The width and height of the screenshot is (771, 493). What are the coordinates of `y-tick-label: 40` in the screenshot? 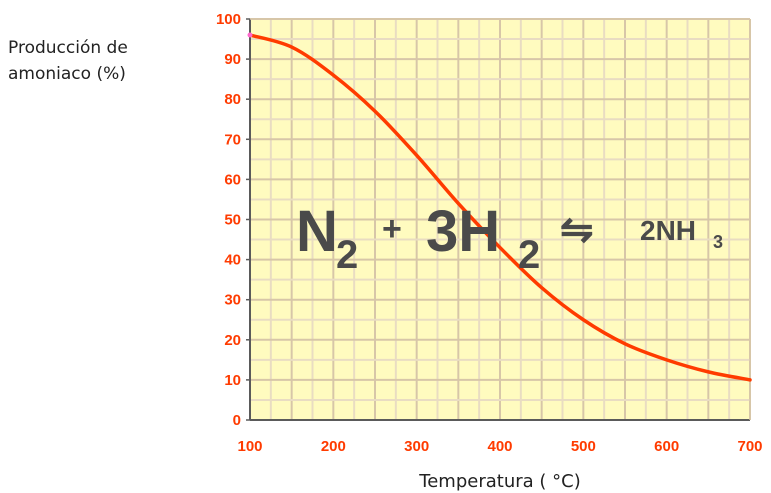 It's located at (232, 260).